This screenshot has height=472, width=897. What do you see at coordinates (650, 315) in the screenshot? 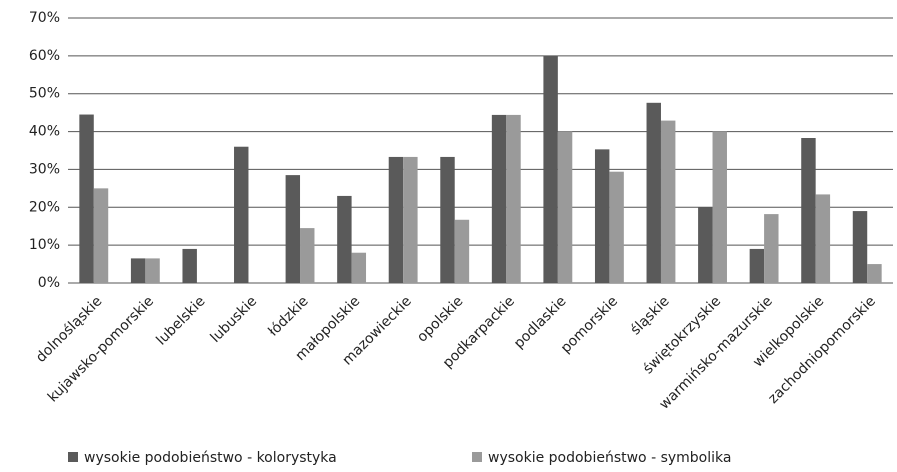
I see `x-tick-label: śląskie` at bounding box center [650, 315].